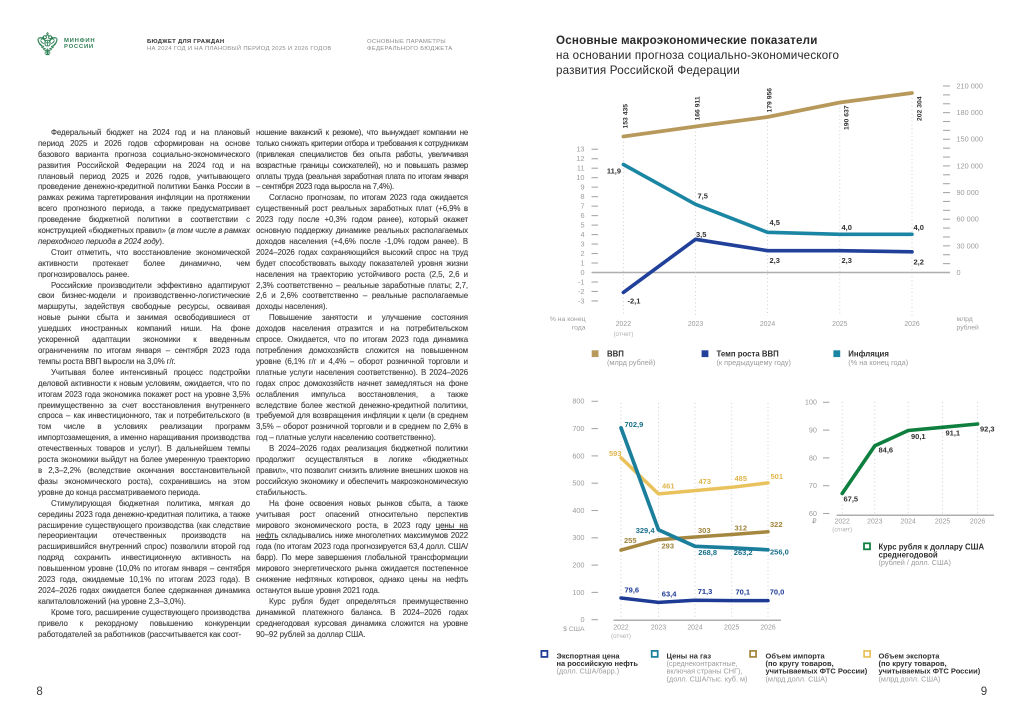  I want to click on svg-text: 91,1, so click(953, 433).